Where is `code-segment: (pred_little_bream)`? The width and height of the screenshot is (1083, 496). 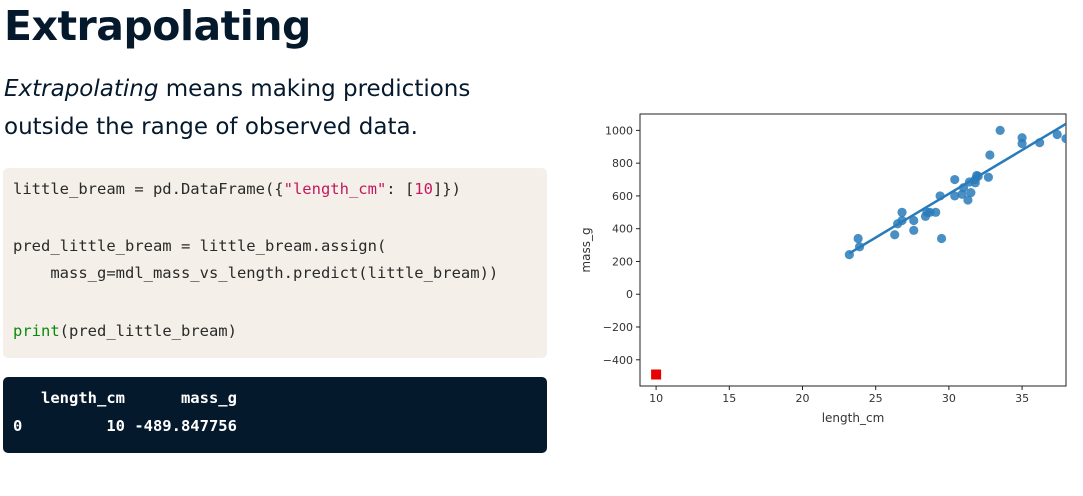
code-segment: (pred_little_bream) is located at coordinates (148, 331).